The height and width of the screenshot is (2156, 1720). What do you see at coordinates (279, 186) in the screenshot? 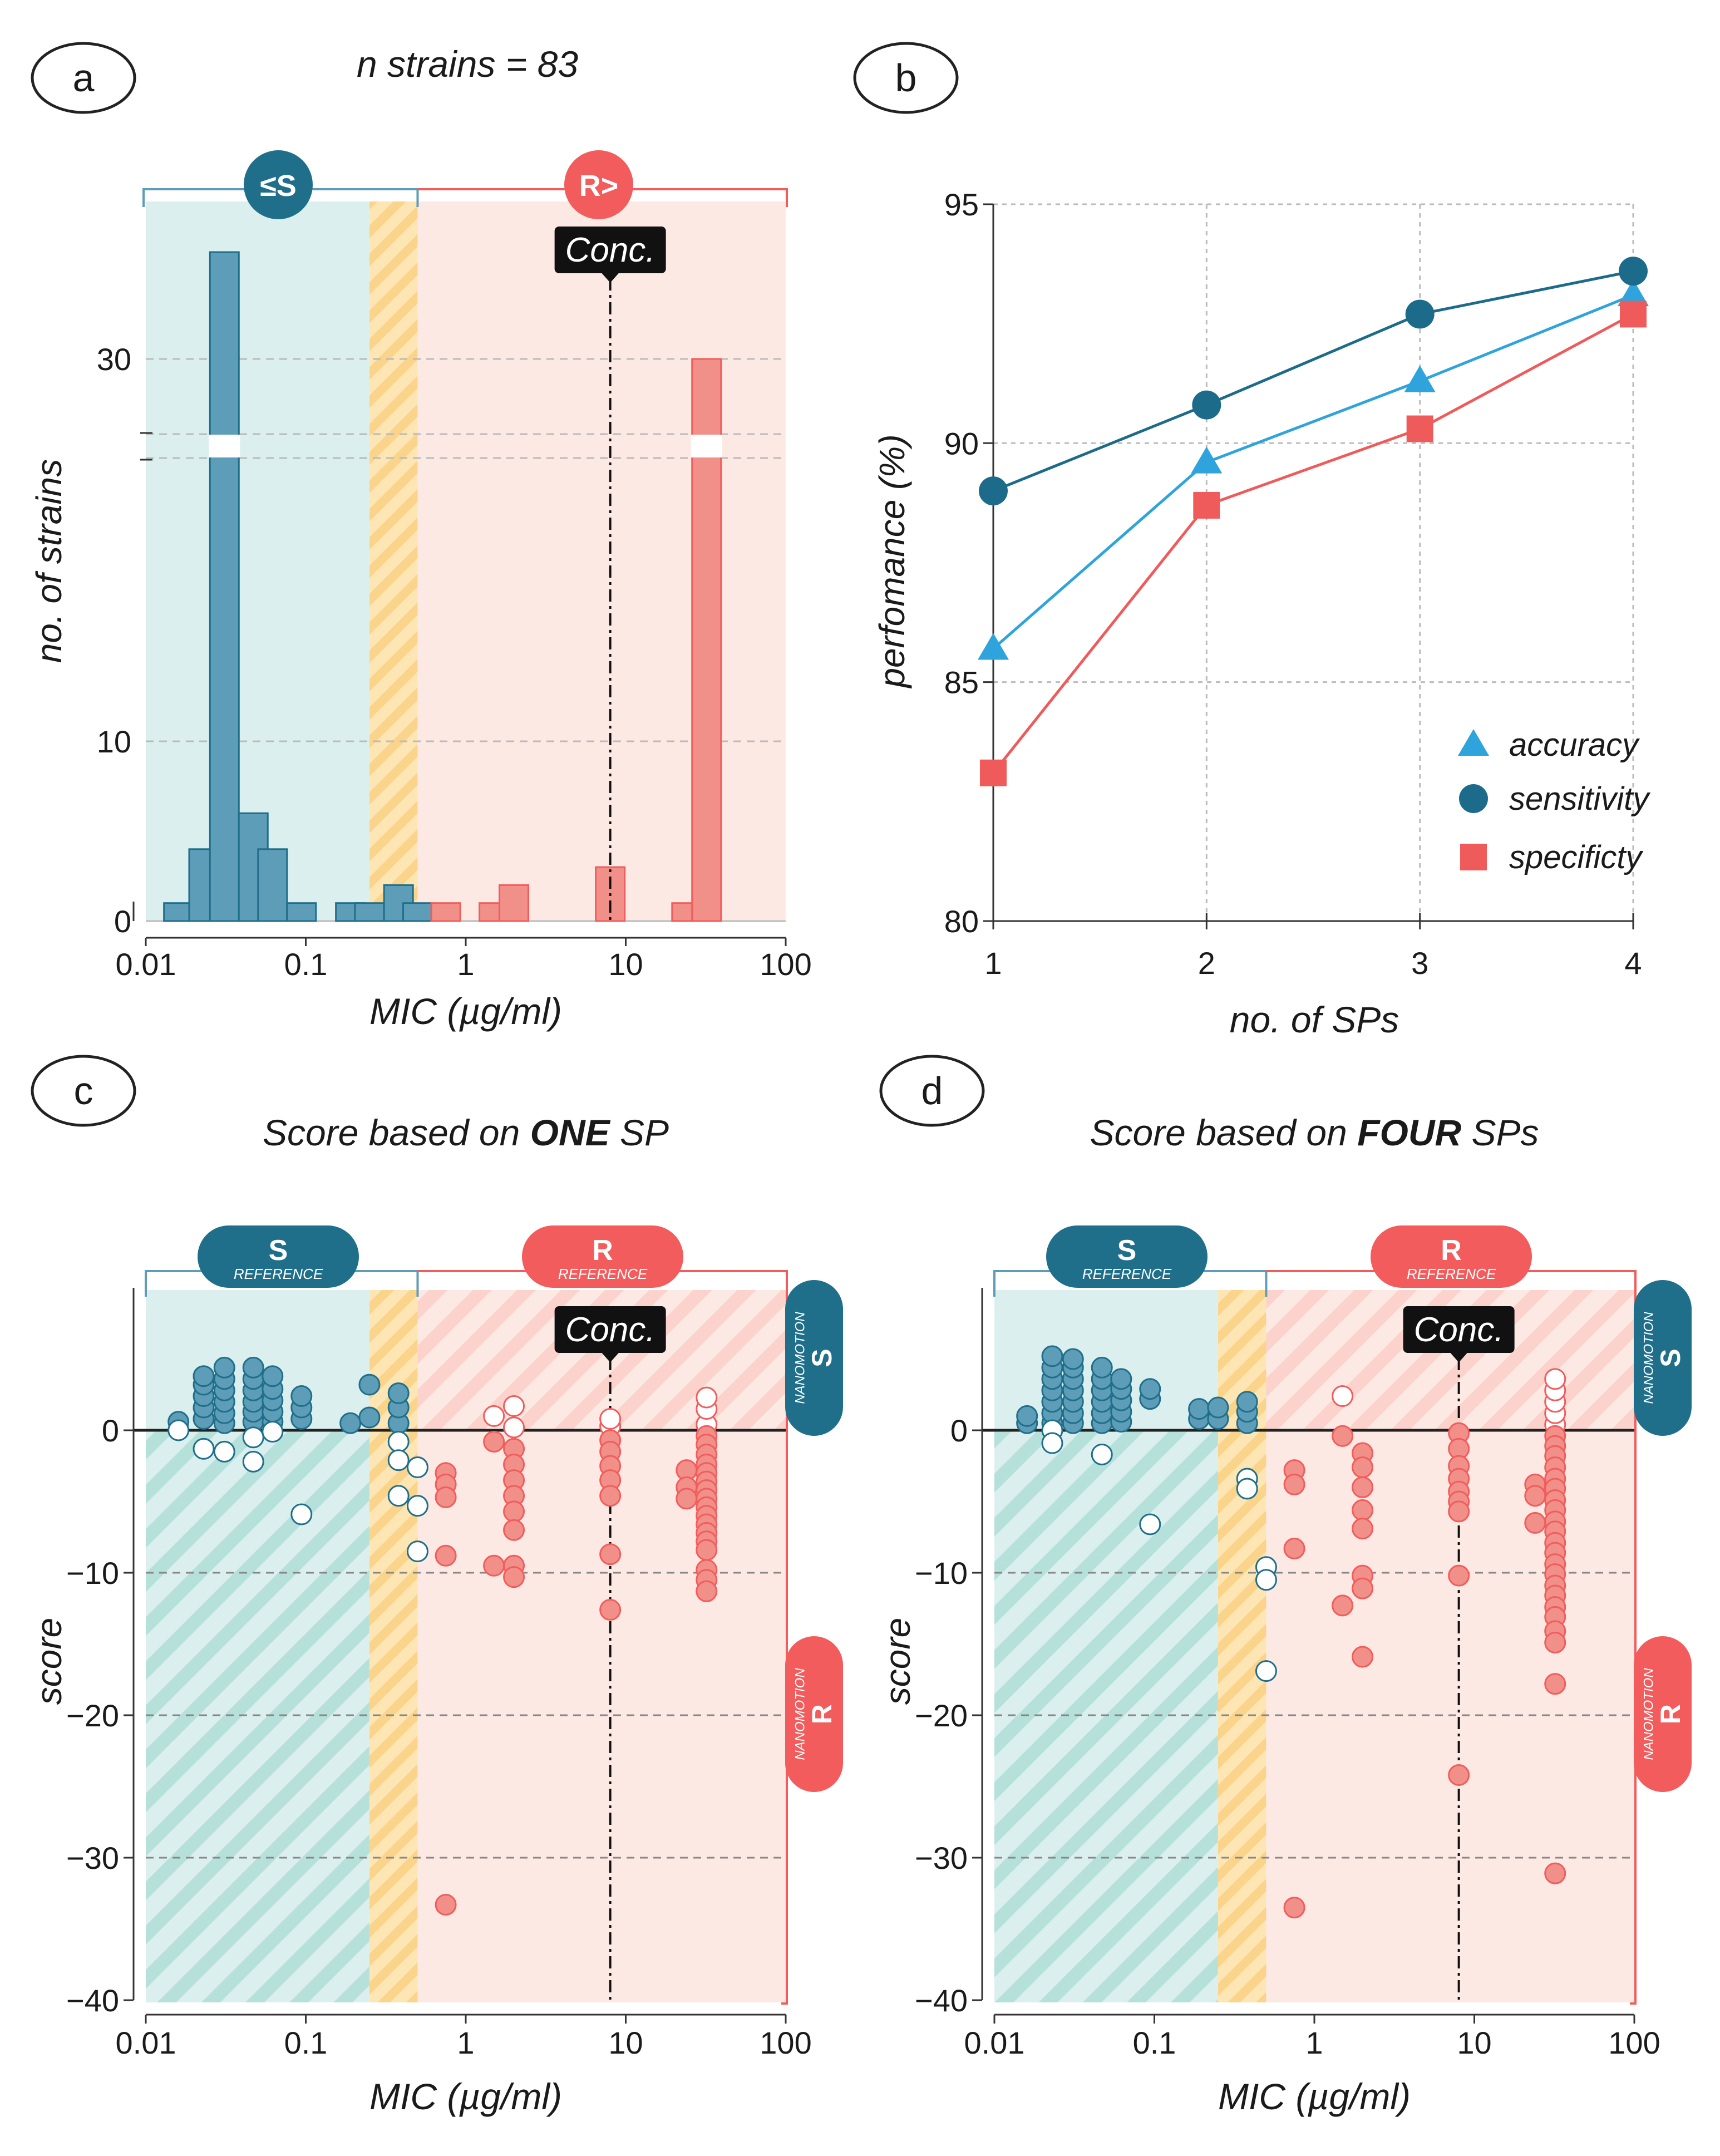
I see `susceptible-badge-label: ≤S` at bounding box center [279, 186].